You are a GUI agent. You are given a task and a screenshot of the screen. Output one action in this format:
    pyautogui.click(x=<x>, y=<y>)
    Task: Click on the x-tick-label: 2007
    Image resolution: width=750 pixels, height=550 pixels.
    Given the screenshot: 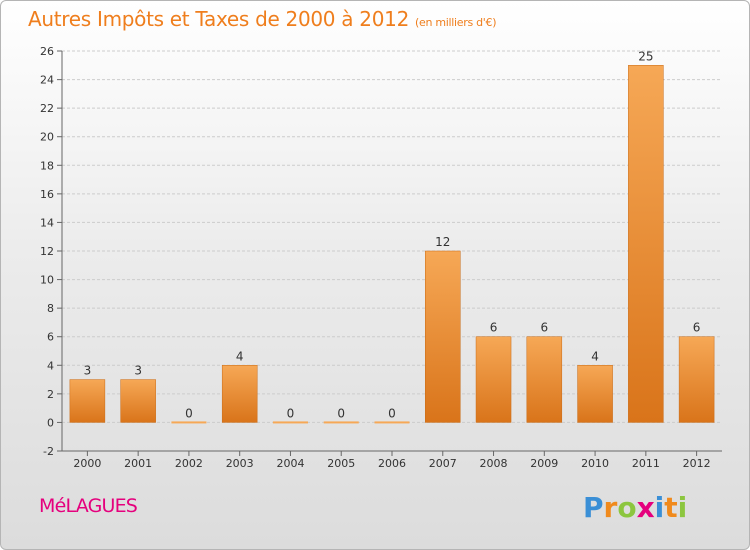 What is the action you would take?
    pyautogui.click(x=443, y=463)
    